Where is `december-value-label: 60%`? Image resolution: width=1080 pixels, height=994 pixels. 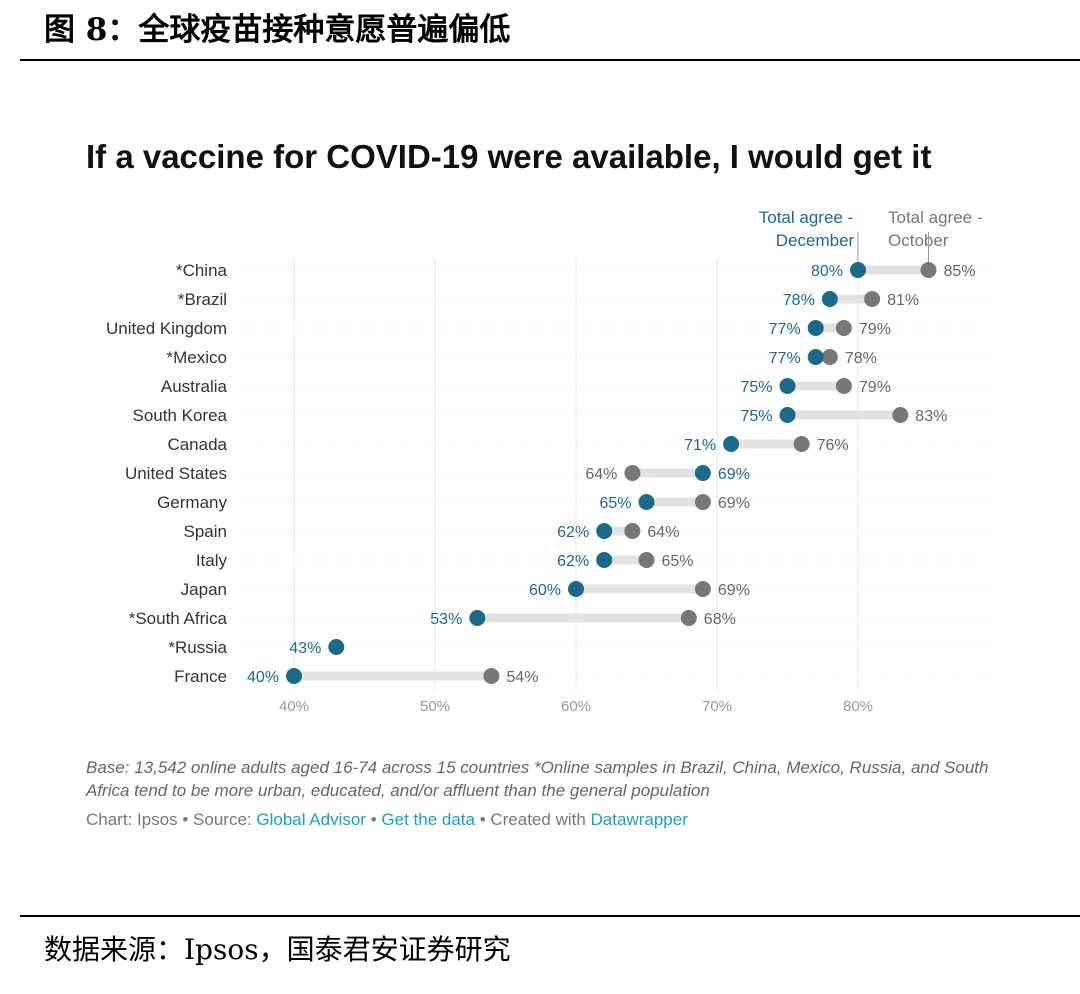
december-value-label: 60% is located at coordinates (545, 590).